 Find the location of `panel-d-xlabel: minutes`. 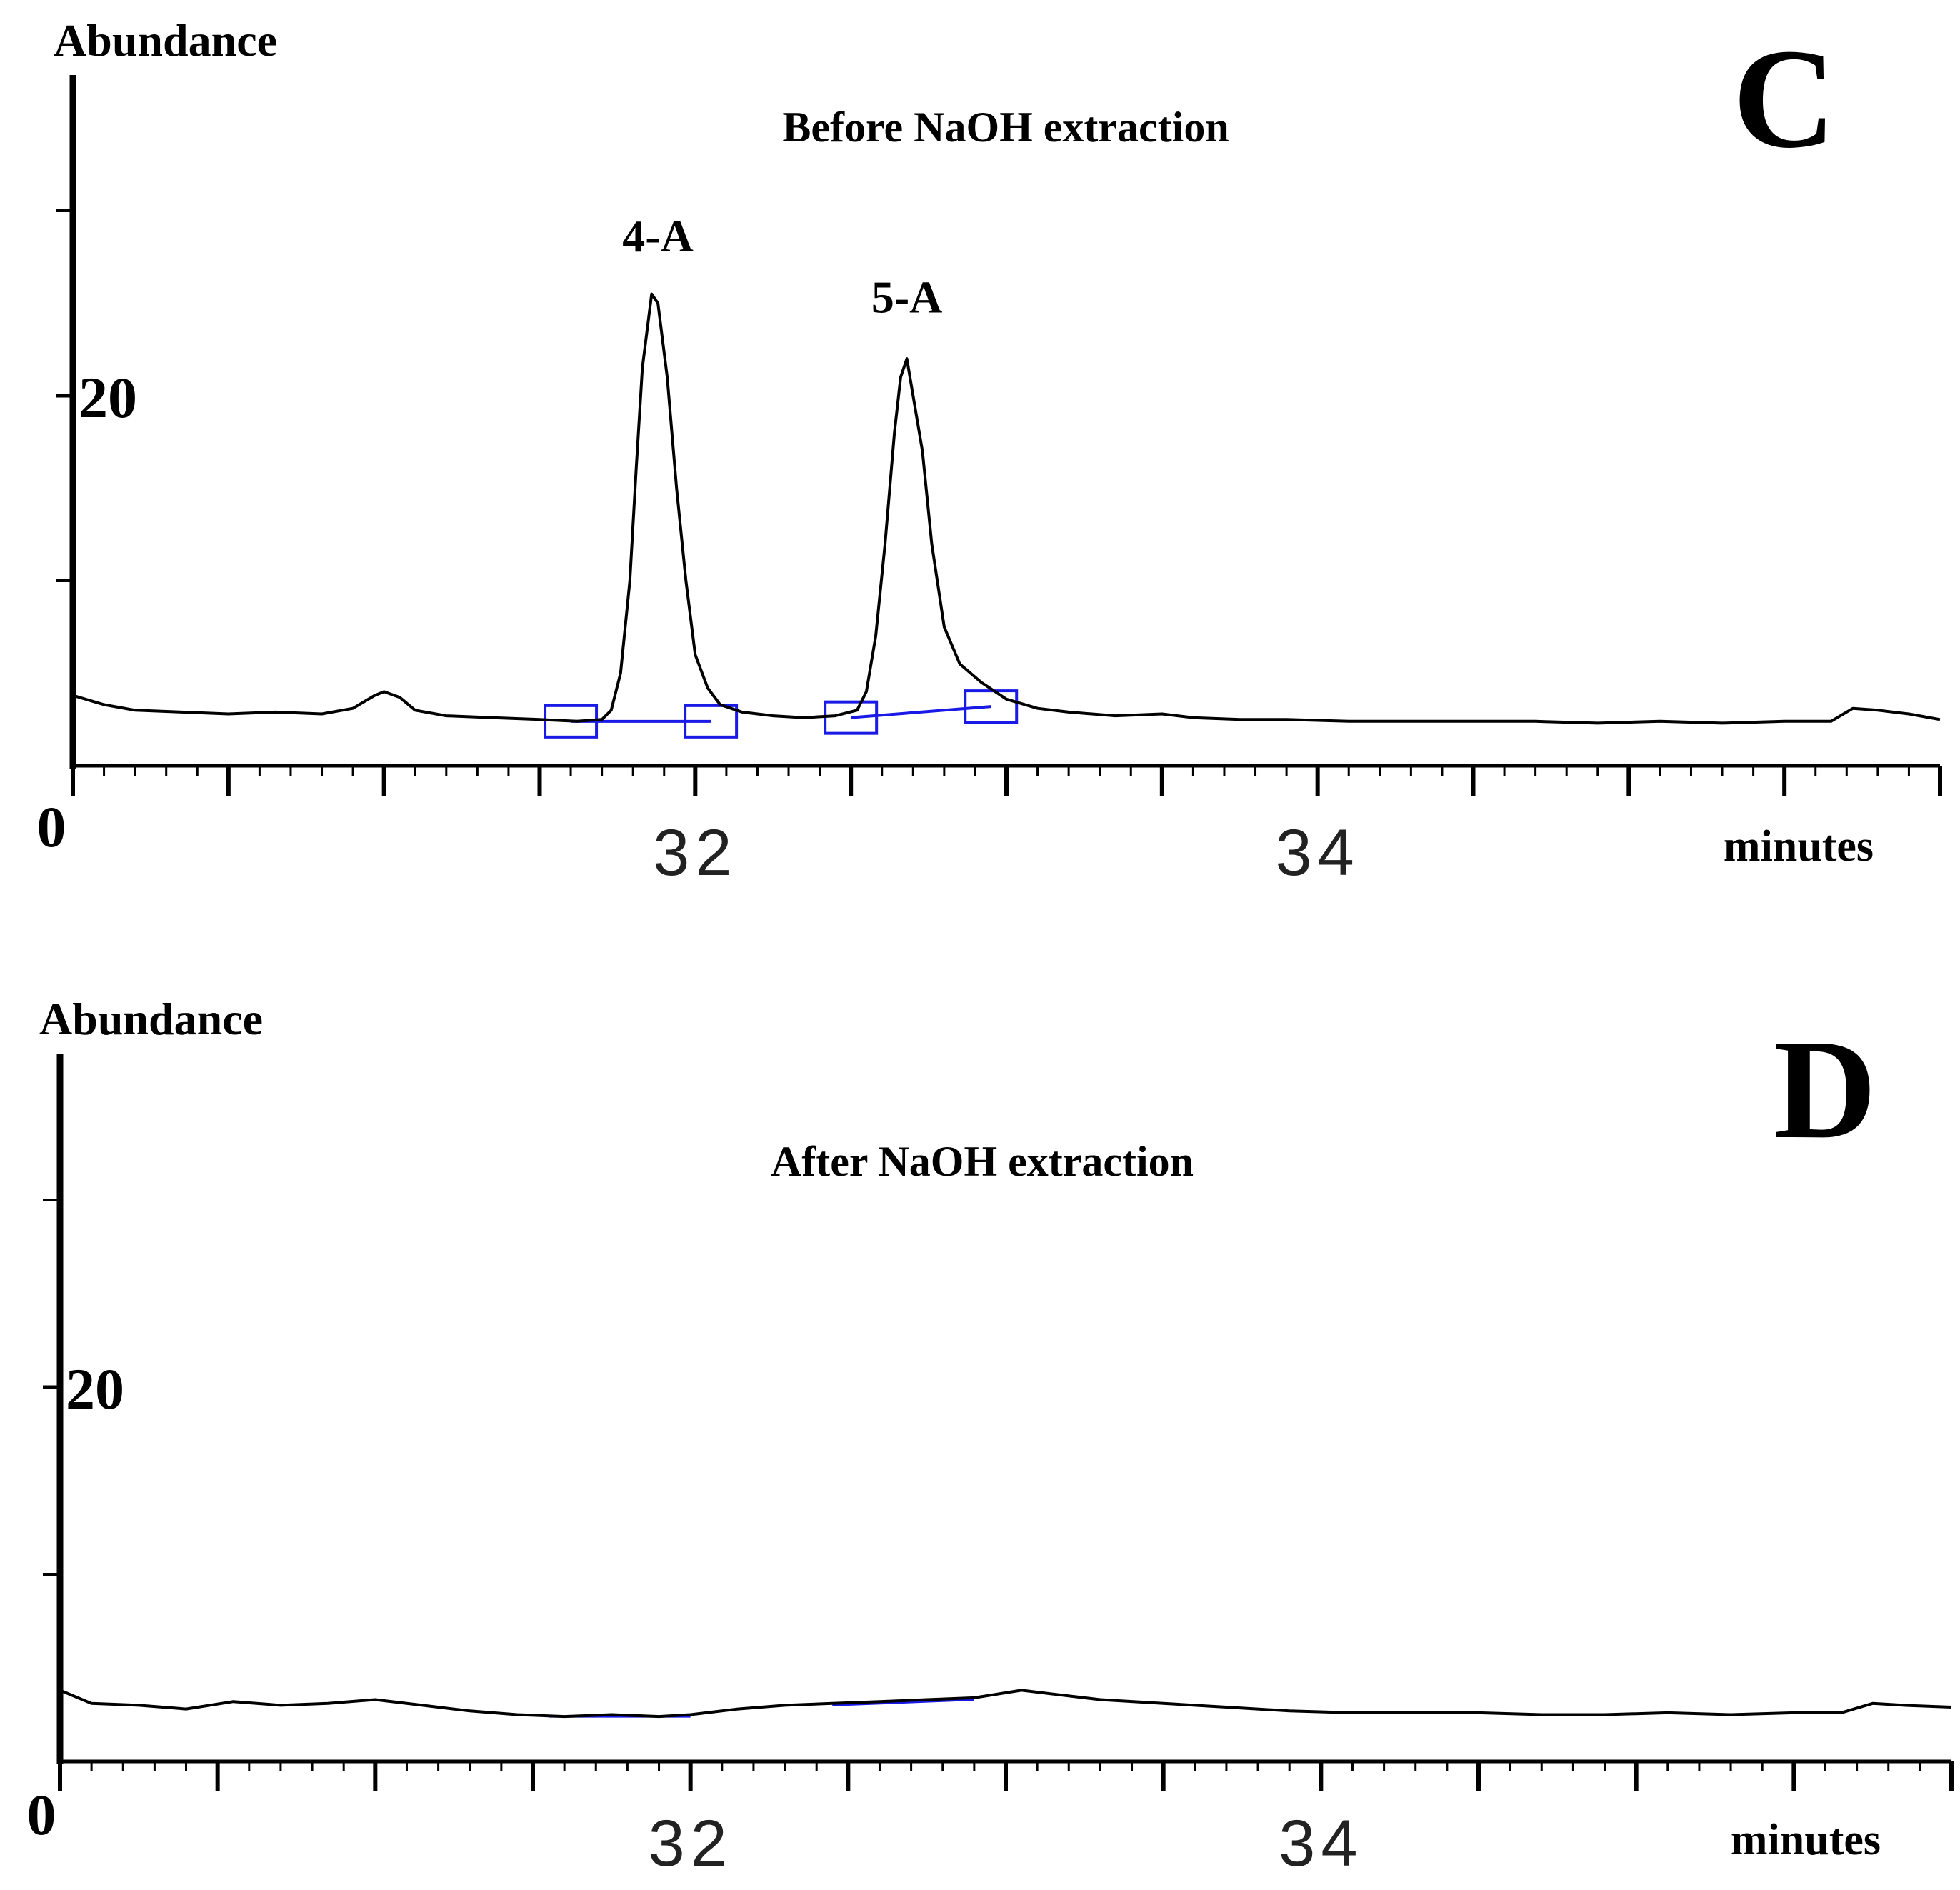

panel-d-xlabel: minutes is located at coordinates (1806, 1840).